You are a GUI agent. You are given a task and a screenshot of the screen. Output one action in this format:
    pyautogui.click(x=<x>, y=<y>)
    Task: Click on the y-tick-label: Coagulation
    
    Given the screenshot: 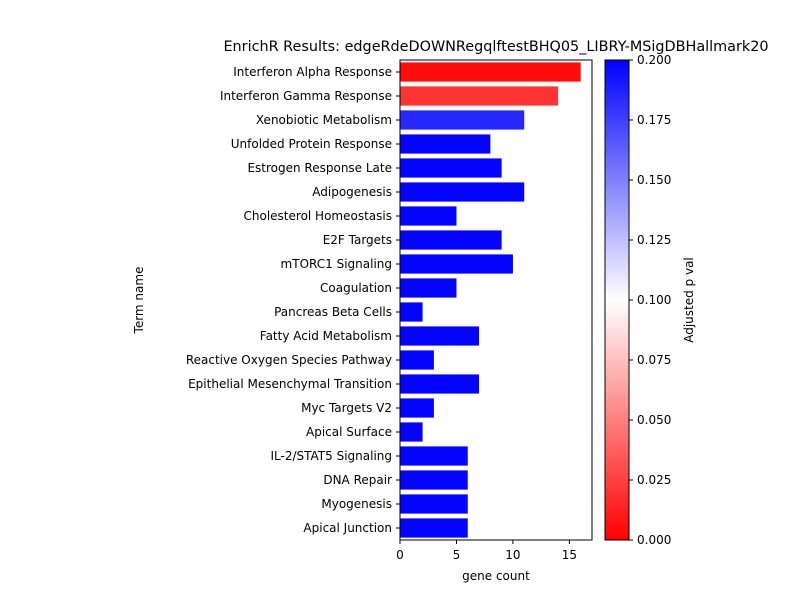 What is the action you would take?
    pyautogui.click(x=356, y=288)
    